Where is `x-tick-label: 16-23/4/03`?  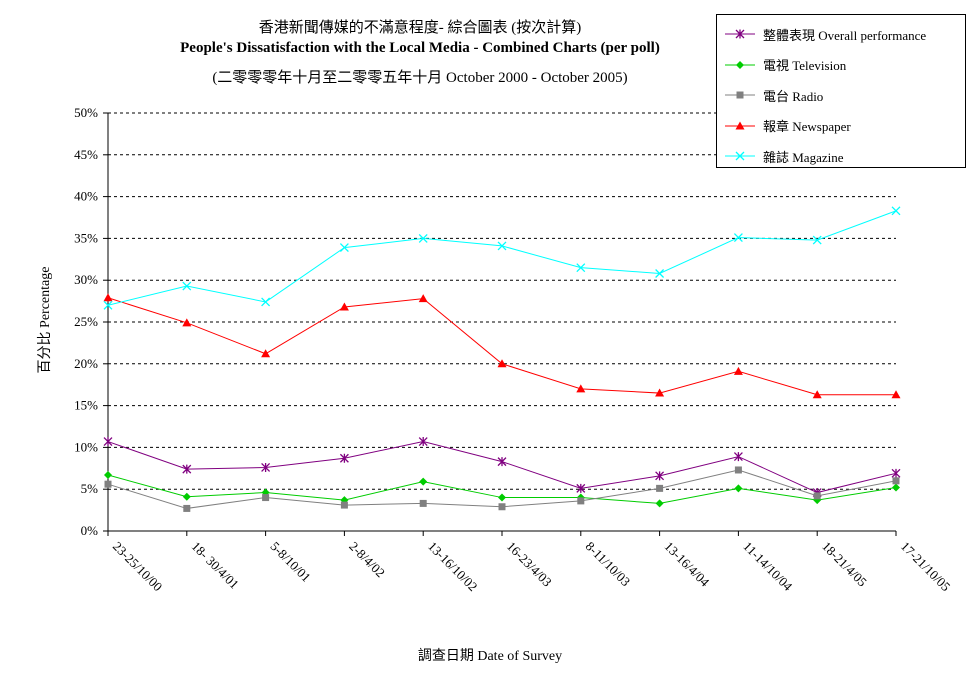
x-tick-label: 16-23/4/03 is located at coordinates (529, 564).